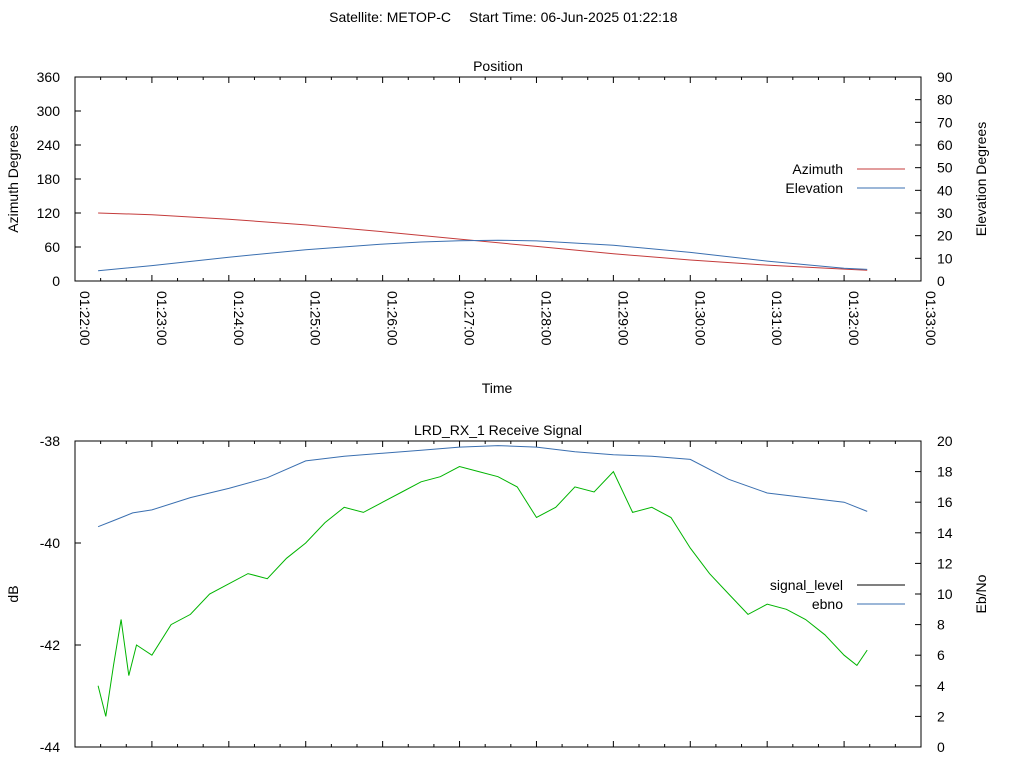  What do you see at coordinates (945, 533) in the screenshot?
I see `signal-y2-tick-label: 14` at bounding box center [945, 533].